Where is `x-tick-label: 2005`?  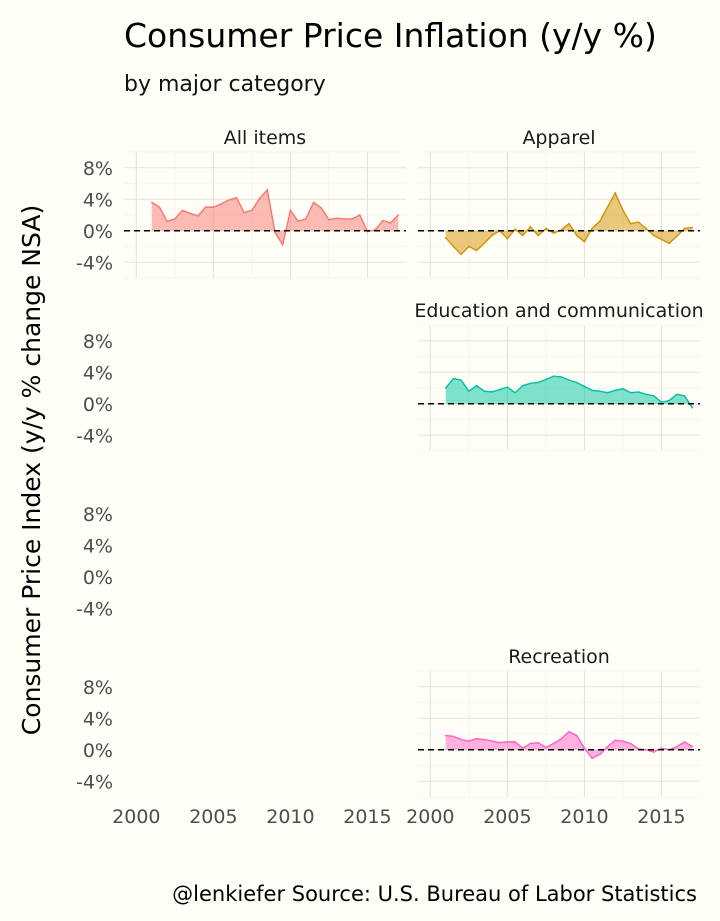 x-tick-label: 2005 is located at coordinates (507, 817).